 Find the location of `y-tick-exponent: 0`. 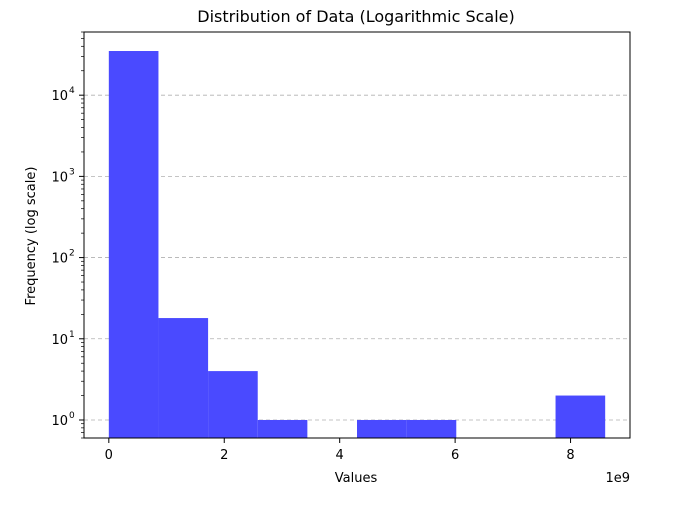

y-tick-exponent: 0 is located at coordinates (72, 416).